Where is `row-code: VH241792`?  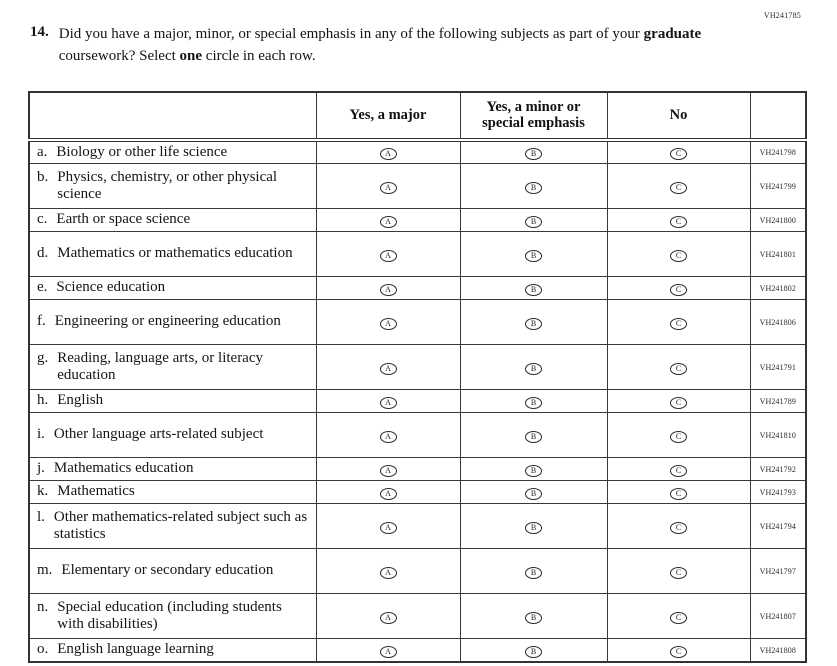
row-code: VH241792 is located at coordinates (778, 469).